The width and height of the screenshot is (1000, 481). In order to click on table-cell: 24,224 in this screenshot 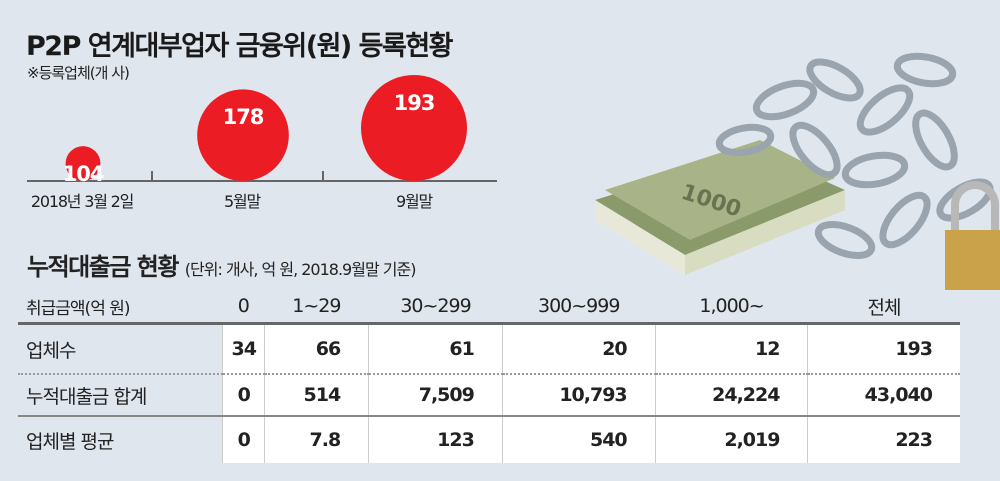, I will do `click(731, 395)`.